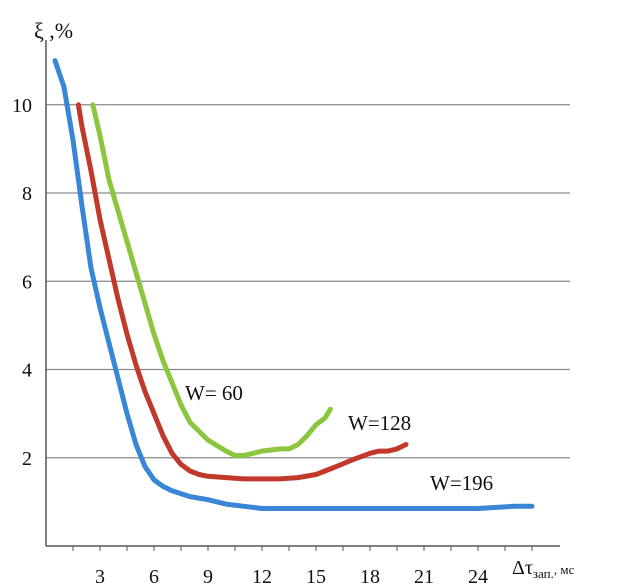 This screenshot has height=587, width=635. I want to click on series-label-w196: W=196, so click(461, 483).